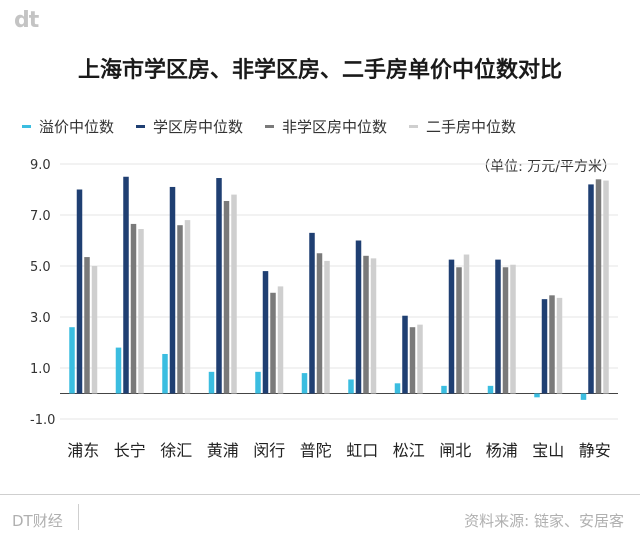 Image resolution: width=640 pixels, height=550 pixels. What do you see at coordinates (223, 450) in the screenshot?
I see `x-tick-label: 黄浦` at bounding box center [223, 450].